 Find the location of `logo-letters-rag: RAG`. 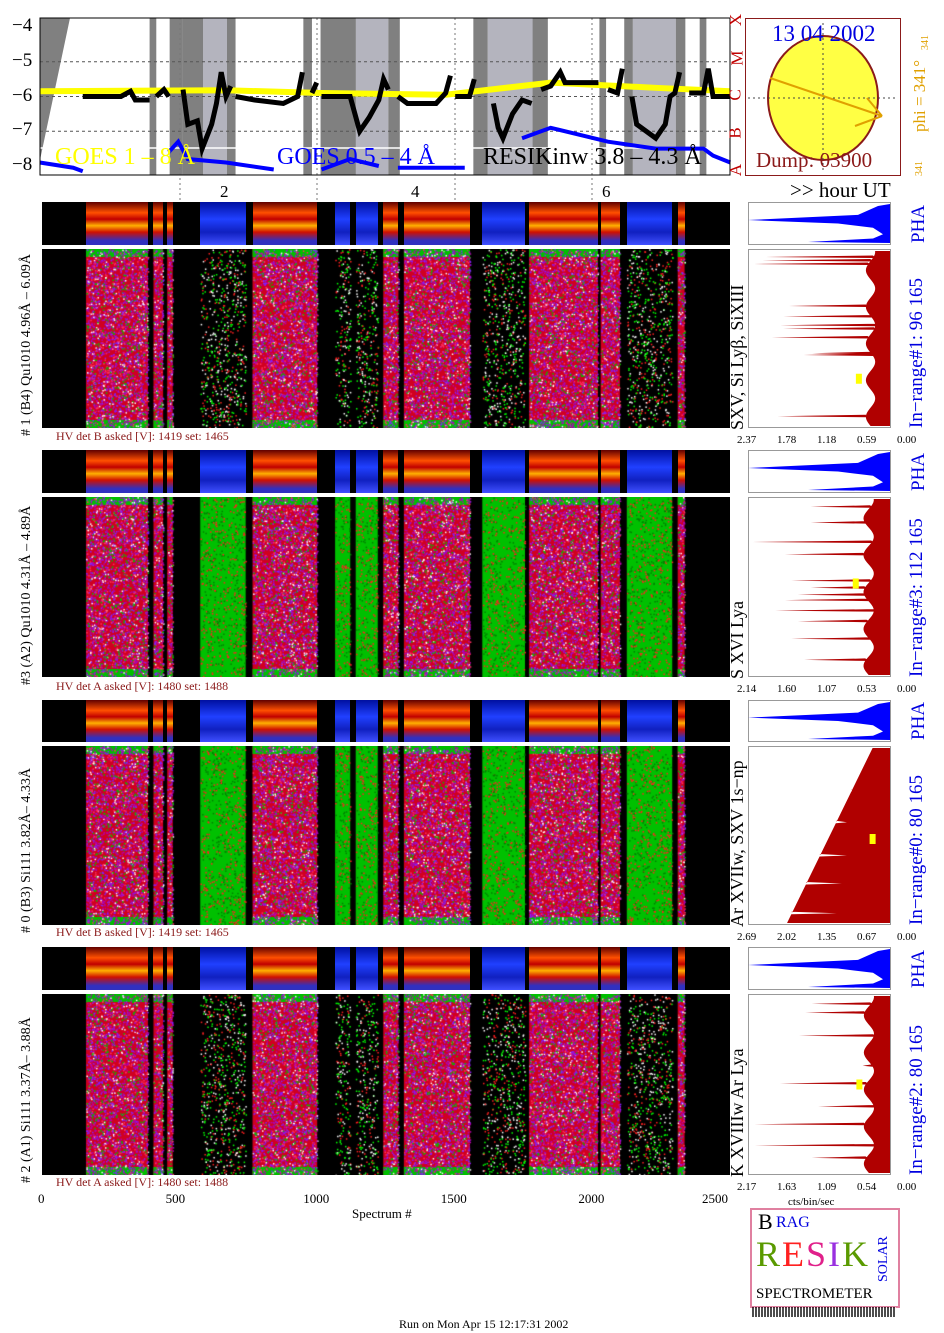

logo-letters-rag: RAG is located at coordinates (793, 1222).